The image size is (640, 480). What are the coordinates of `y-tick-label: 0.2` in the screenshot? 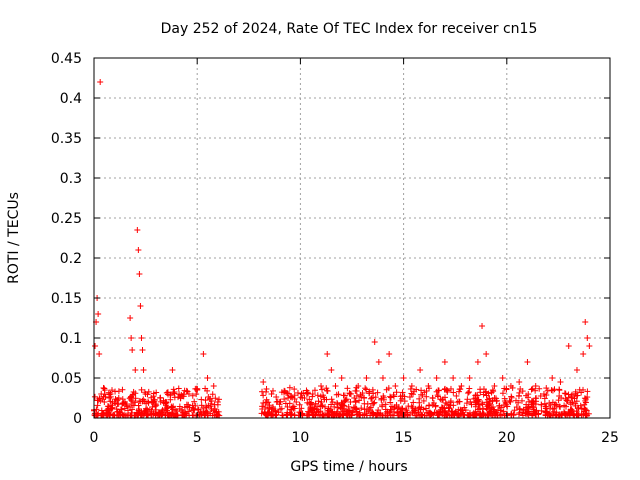 It's located at (71, 259).